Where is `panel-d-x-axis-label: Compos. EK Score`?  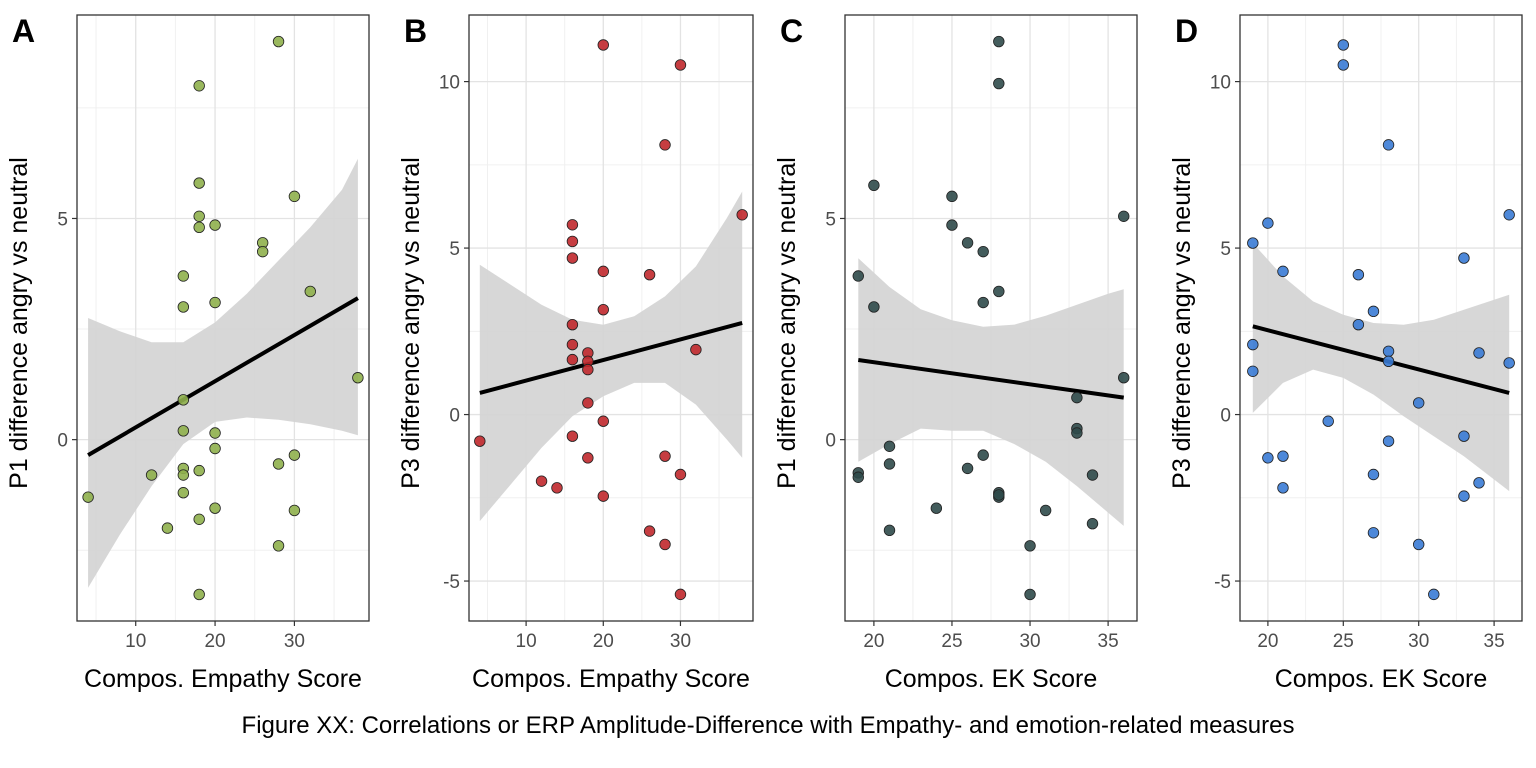
panel-d-x-axis-label: Compos. EK Score is located at coordinates (1381, 679).